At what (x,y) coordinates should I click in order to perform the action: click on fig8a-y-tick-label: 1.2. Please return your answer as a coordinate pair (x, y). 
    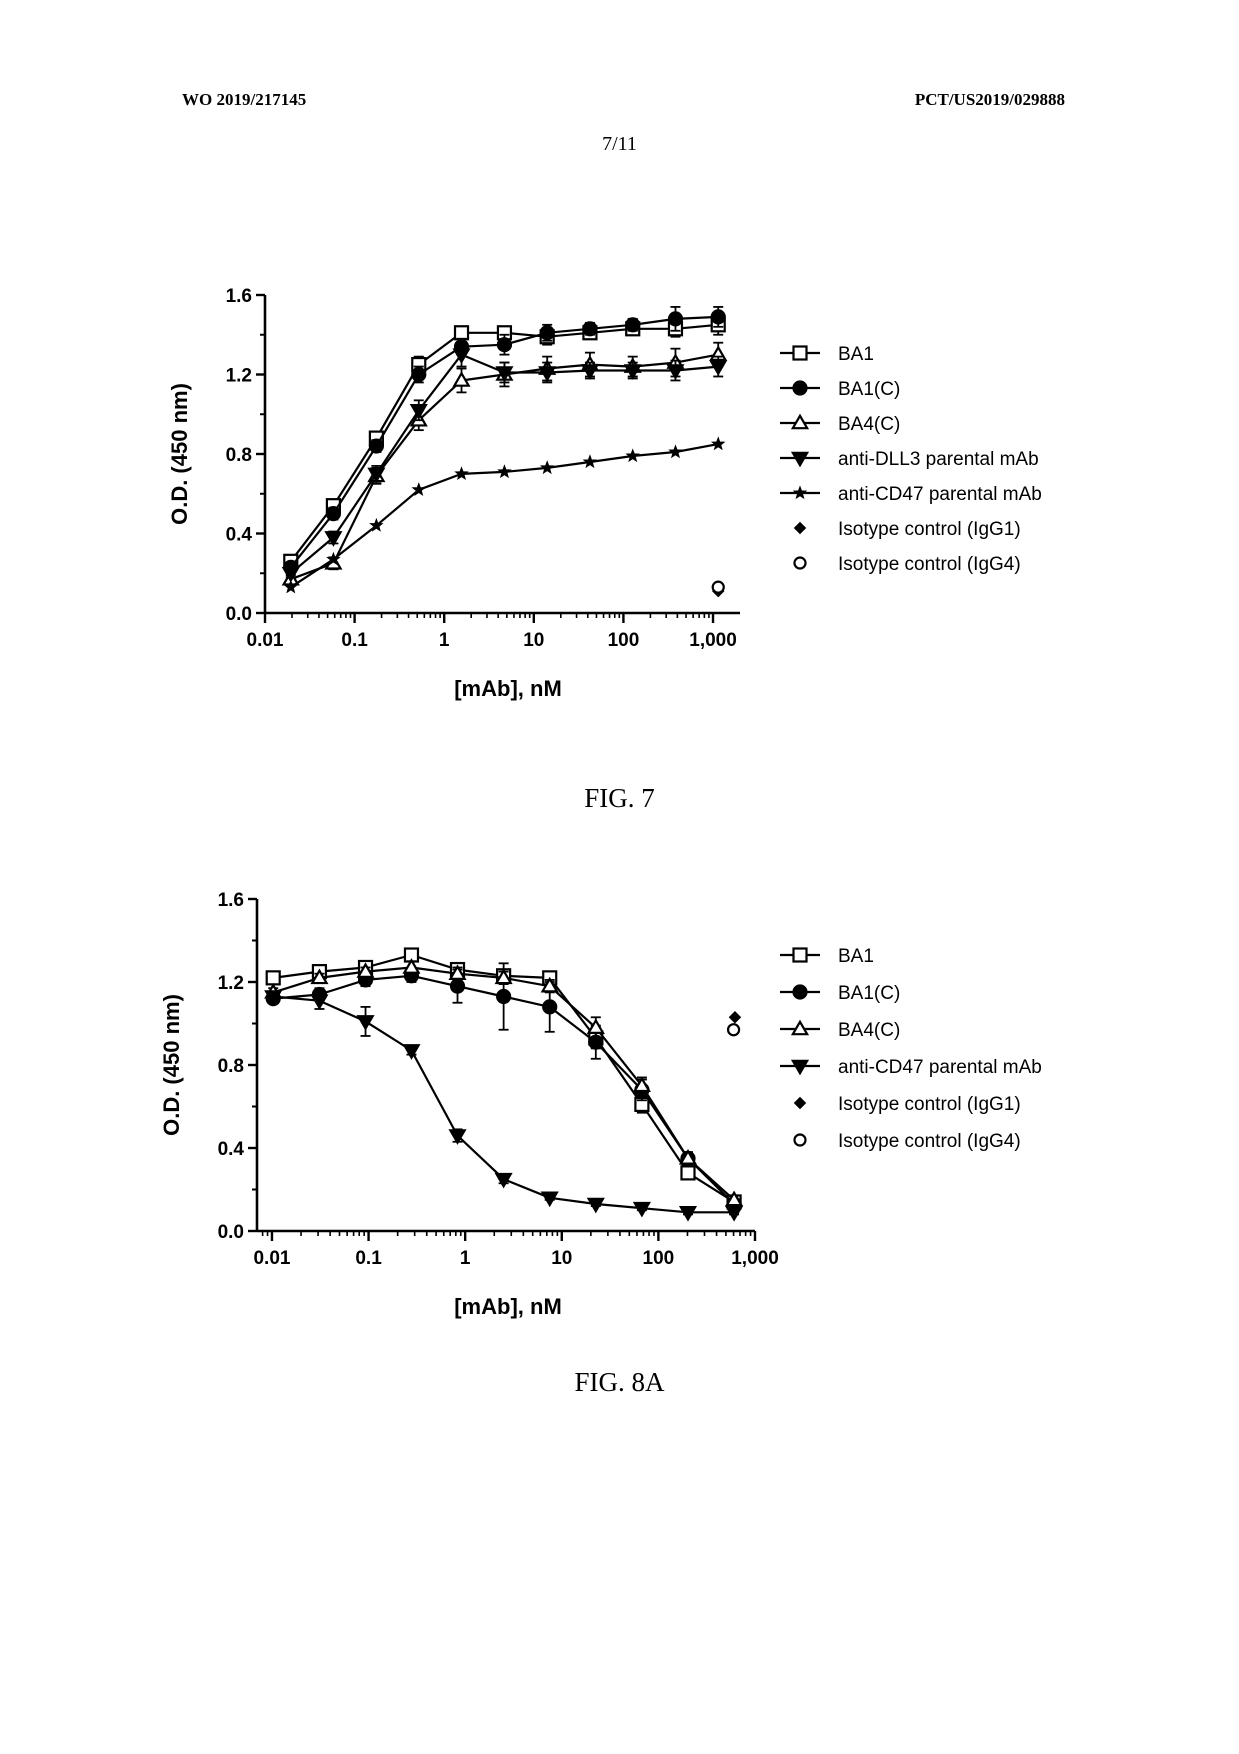
    Looking at the image, I should click on (231, 983).